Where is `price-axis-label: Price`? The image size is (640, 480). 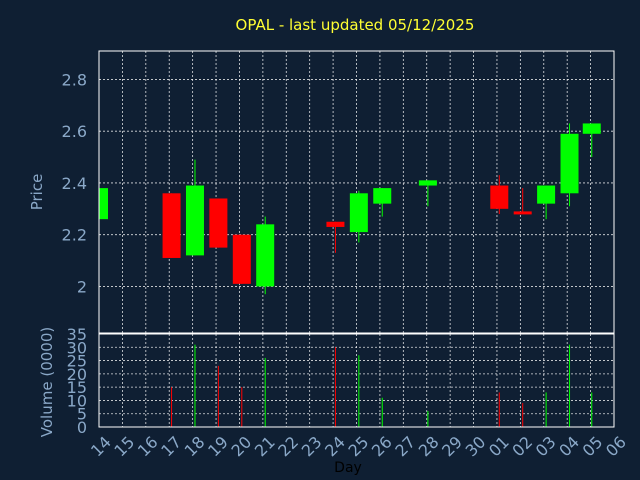 price-axis-label: Price is located at coordinates (37, 192).